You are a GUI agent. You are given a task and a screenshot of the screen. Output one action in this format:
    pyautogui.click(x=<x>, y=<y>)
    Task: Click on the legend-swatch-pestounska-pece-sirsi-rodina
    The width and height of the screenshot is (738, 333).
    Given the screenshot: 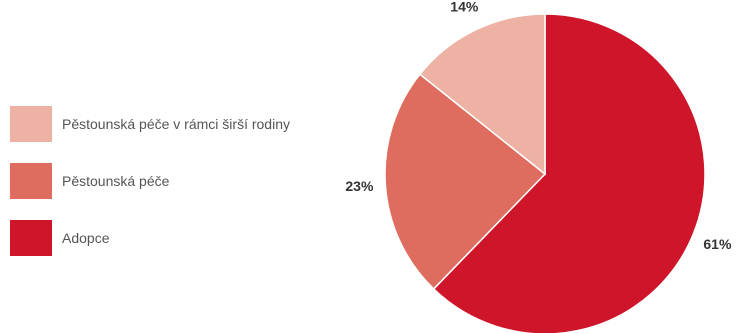 What is the action you would take?
    pyautogui.click(x=31, y=124)
    